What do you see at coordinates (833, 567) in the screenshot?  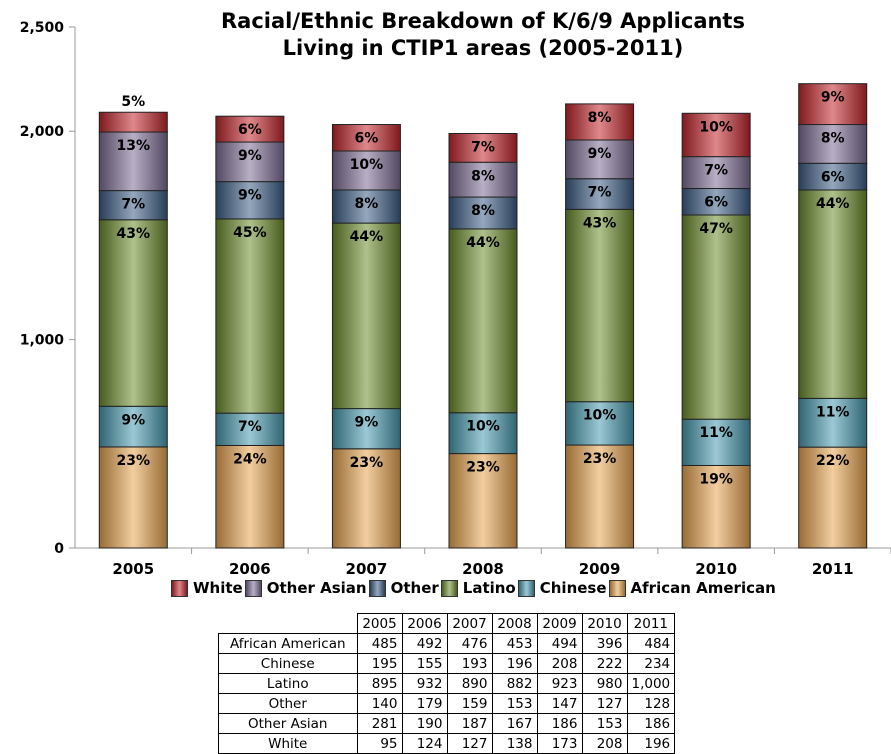 I see `x-tick-label: 2011` at bounding box center [833, 567].